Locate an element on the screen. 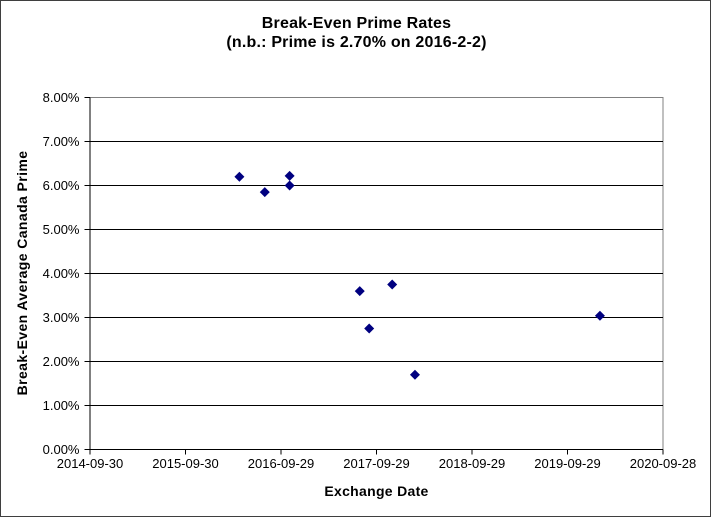 This screenshot has width=711, height=517. chart-subtitle: (n.b.: Prime is 2.70% on 2016-2-2) is located at coordinates (356, 42).